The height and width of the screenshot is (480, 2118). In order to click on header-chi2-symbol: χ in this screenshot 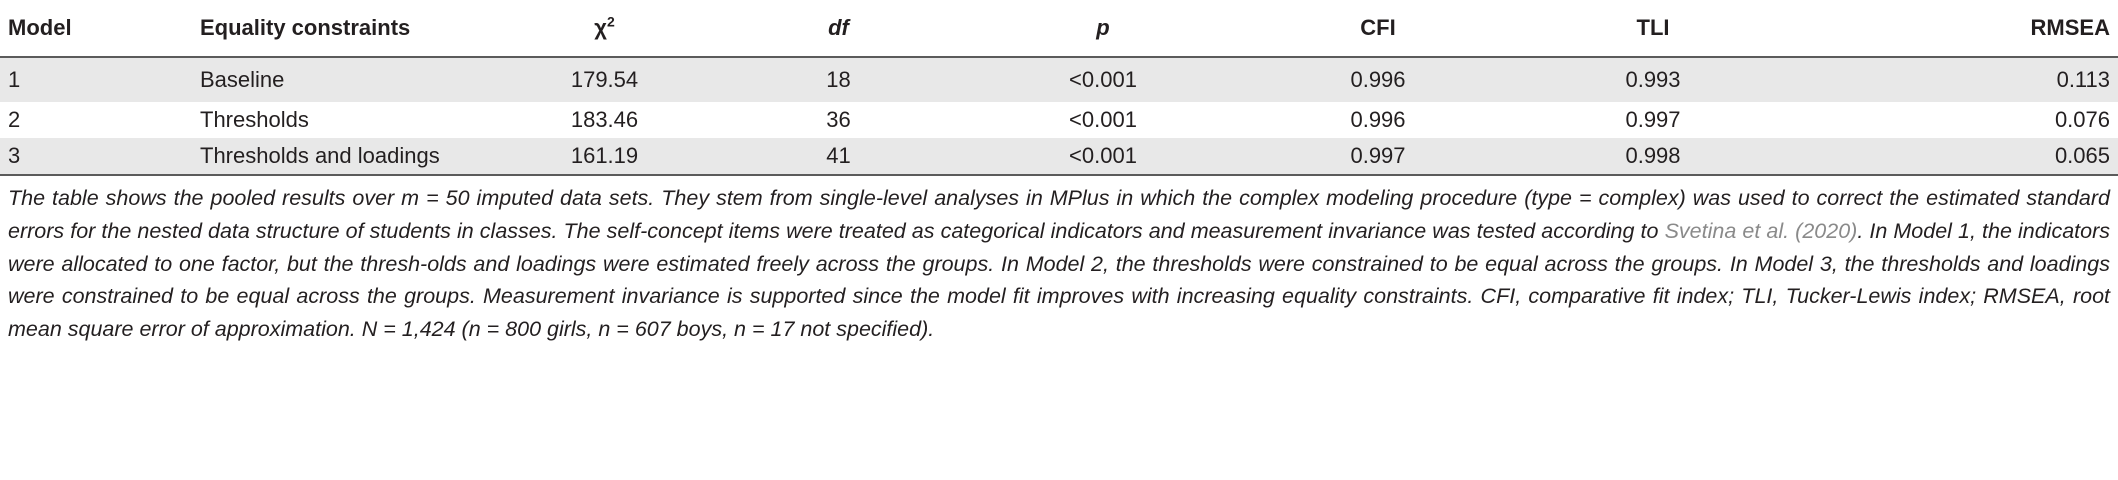, I will do `click(600, 27)`.